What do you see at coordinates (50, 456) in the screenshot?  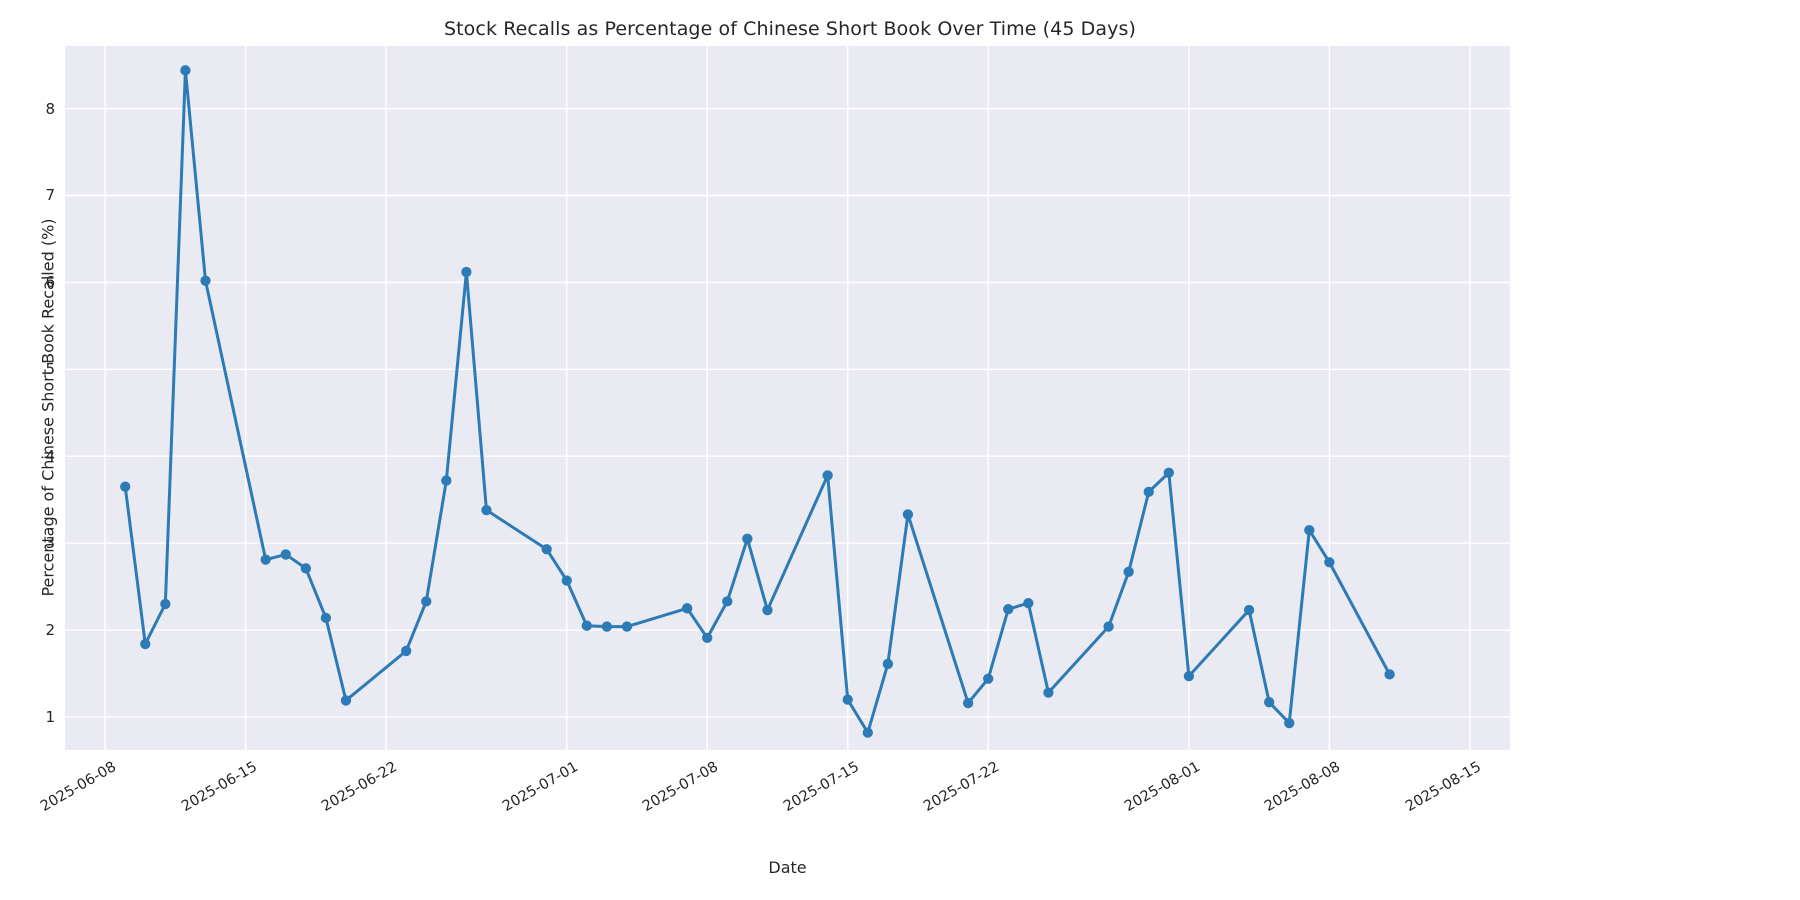 I see `y-tick-label: 4` at bounding box center [50, 456].